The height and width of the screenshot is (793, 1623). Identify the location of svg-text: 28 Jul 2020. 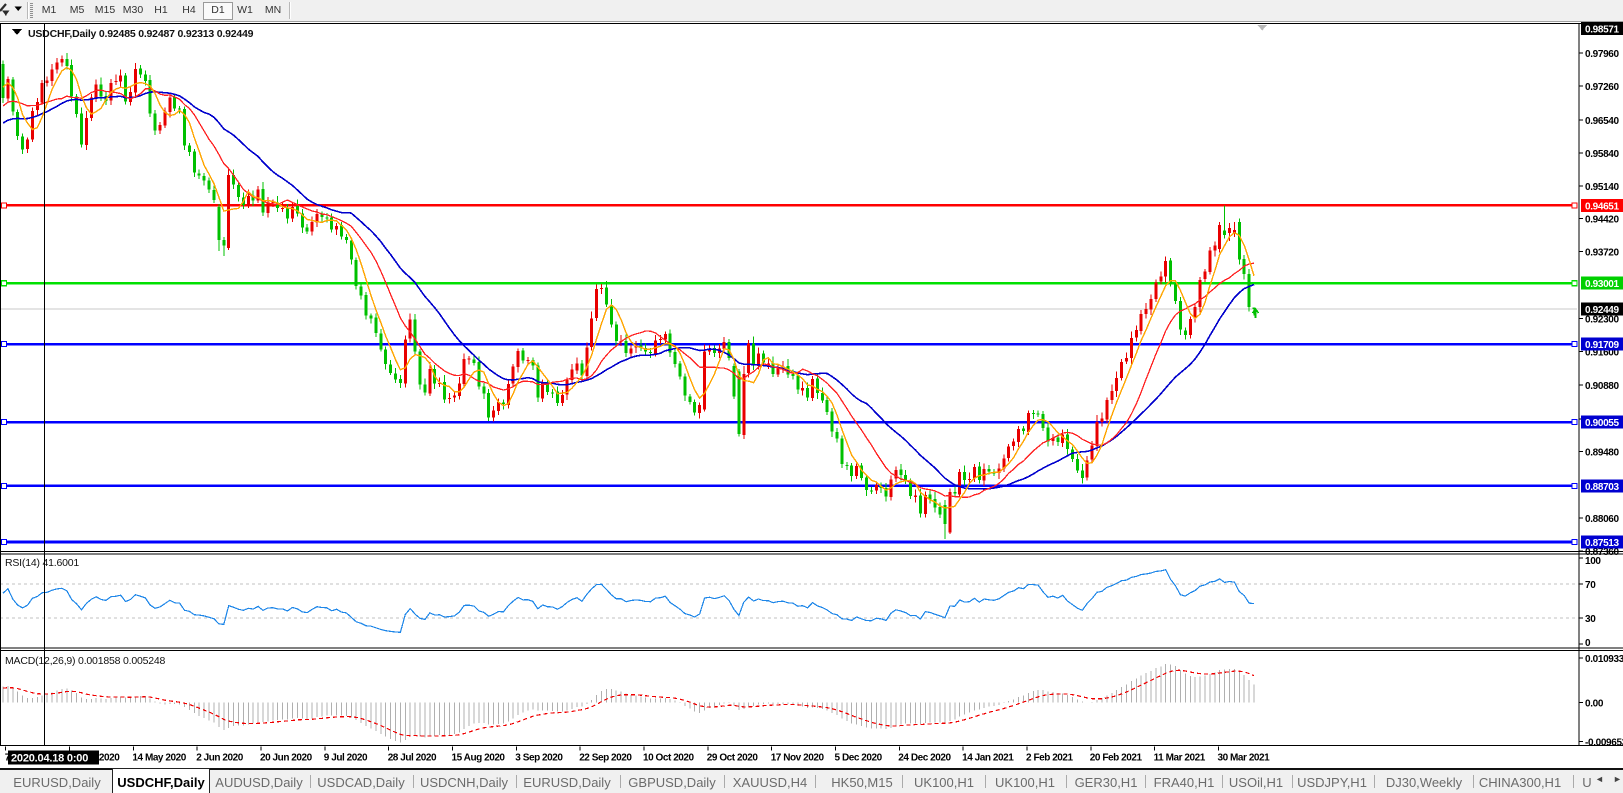
(412, 758).